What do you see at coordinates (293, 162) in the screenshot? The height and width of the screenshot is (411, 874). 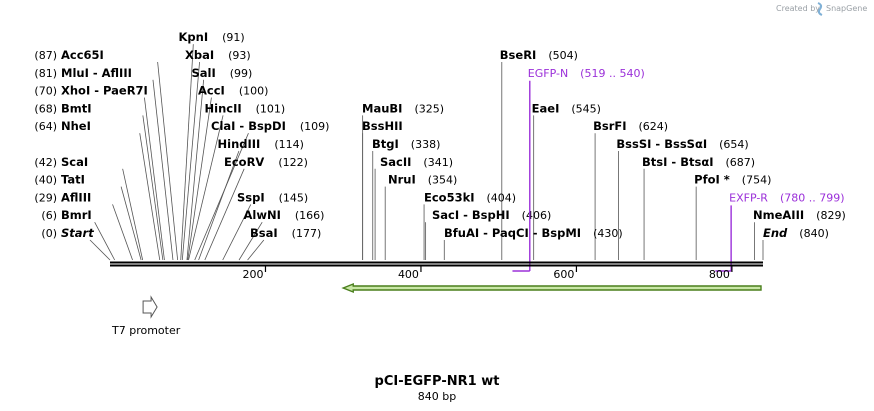 I see `site-position: (122)` at bounding box center [293, 162].